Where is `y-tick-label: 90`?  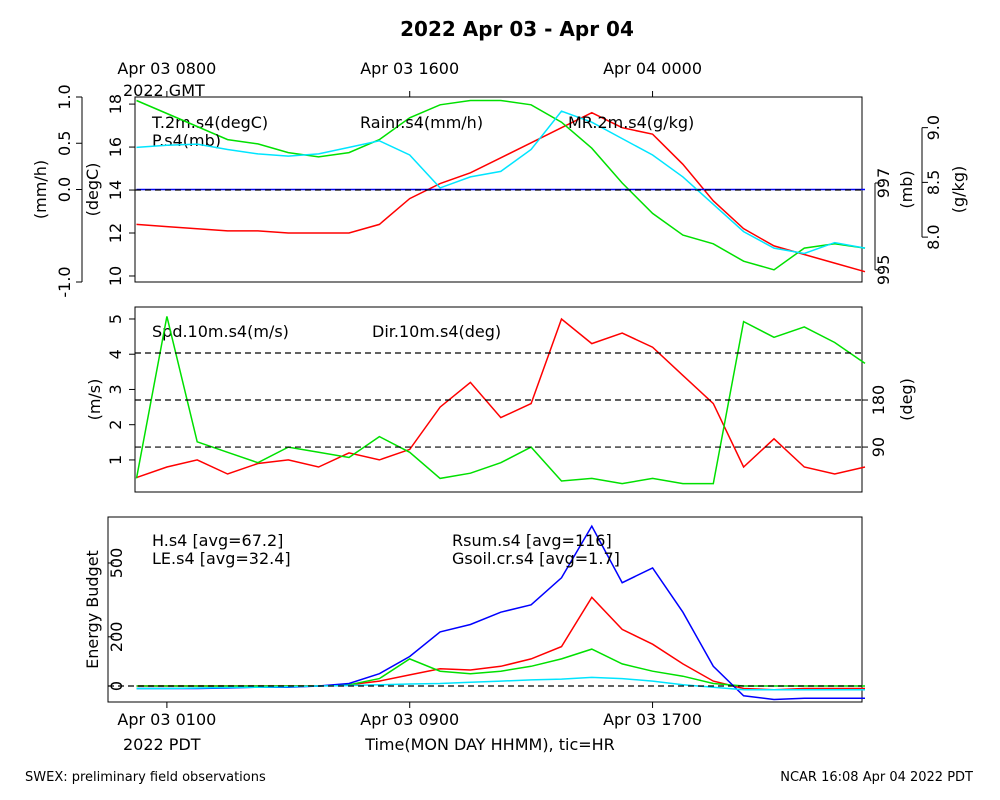 y-tick-label: 90 is located at coordinates (878, 447).